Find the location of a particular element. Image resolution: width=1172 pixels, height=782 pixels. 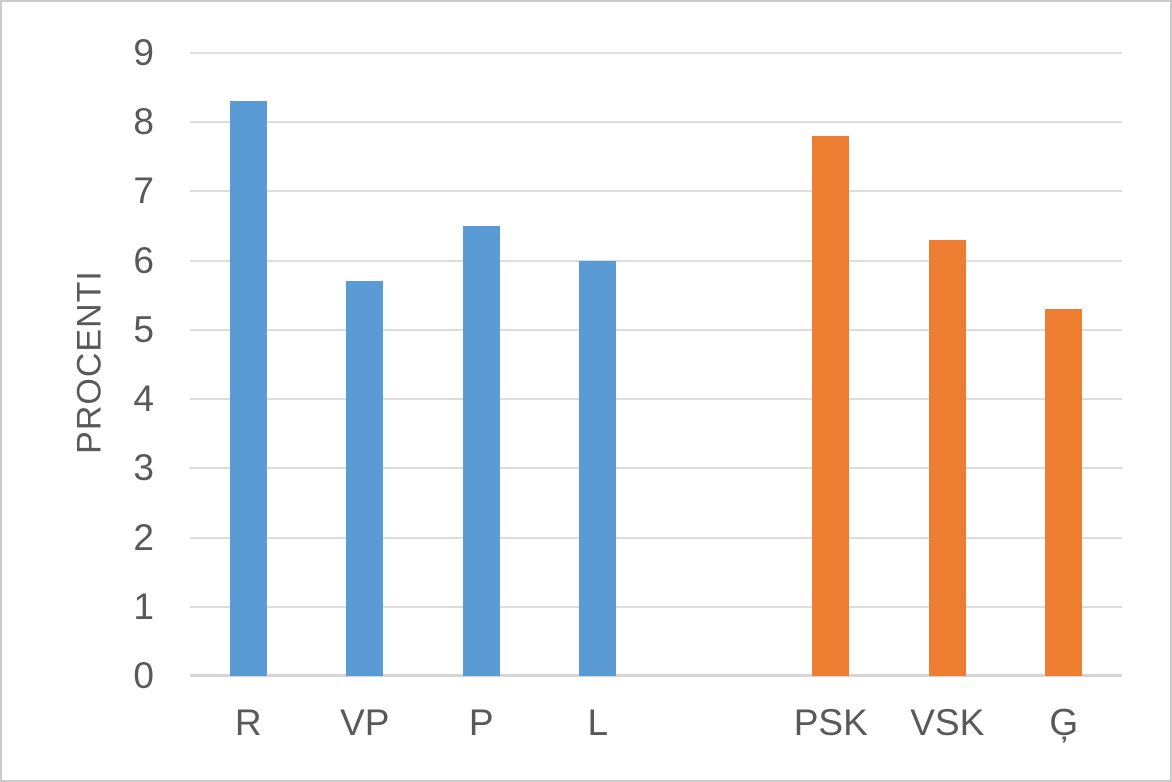

x-tick-label-VSK: VSK is located at coordinates (947, 722).